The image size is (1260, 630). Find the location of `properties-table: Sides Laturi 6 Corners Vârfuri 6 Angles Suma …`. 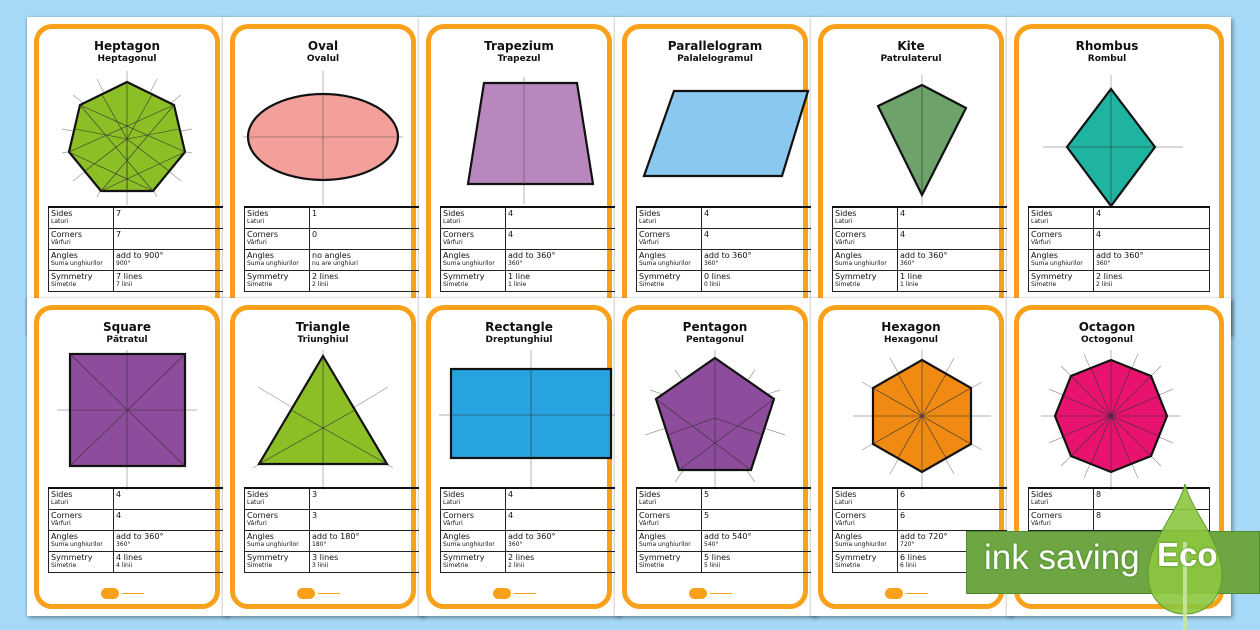

properties-table: Sides Laturi 6 Corners Vârfuri 6 Angles Suma … is located at coordinates (921, 530).